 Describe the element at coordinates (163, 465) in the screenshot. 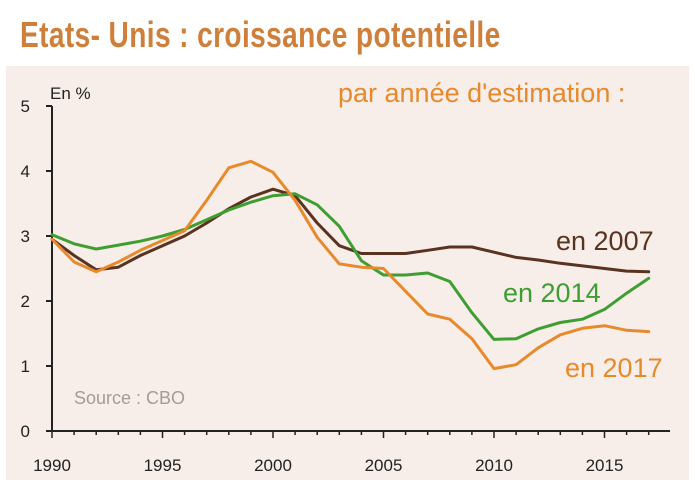

I see `x-tick-label: 1995` at that location.